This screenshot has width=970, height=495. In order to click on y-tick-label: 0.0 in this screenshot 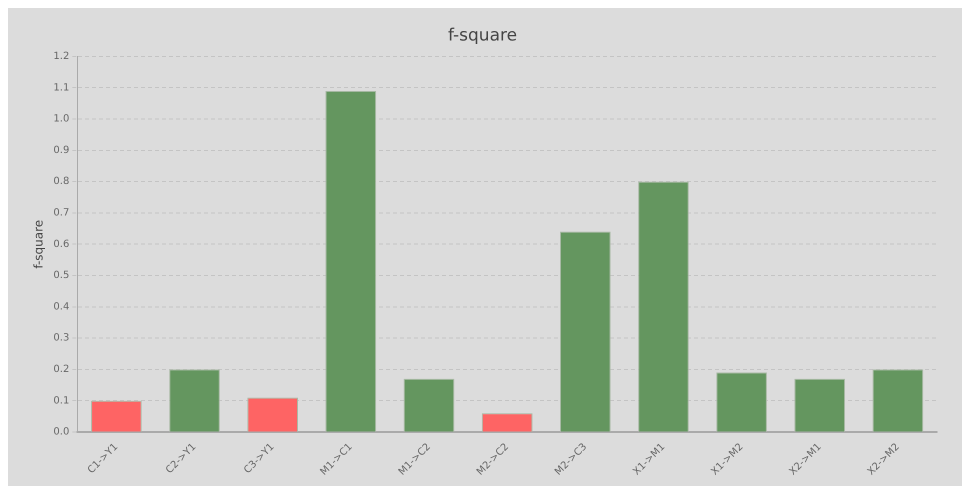, I will do `click(61, 432)`.